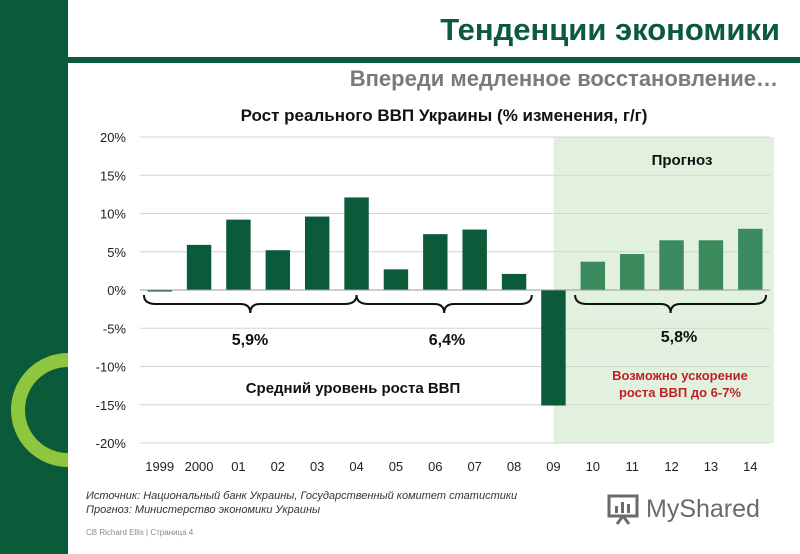 The image size is (800, 554). What do you see at coordinates (115, 328) in the screenshot?
I see `y-tick-label: -5%` at bounding box center [115, 328].